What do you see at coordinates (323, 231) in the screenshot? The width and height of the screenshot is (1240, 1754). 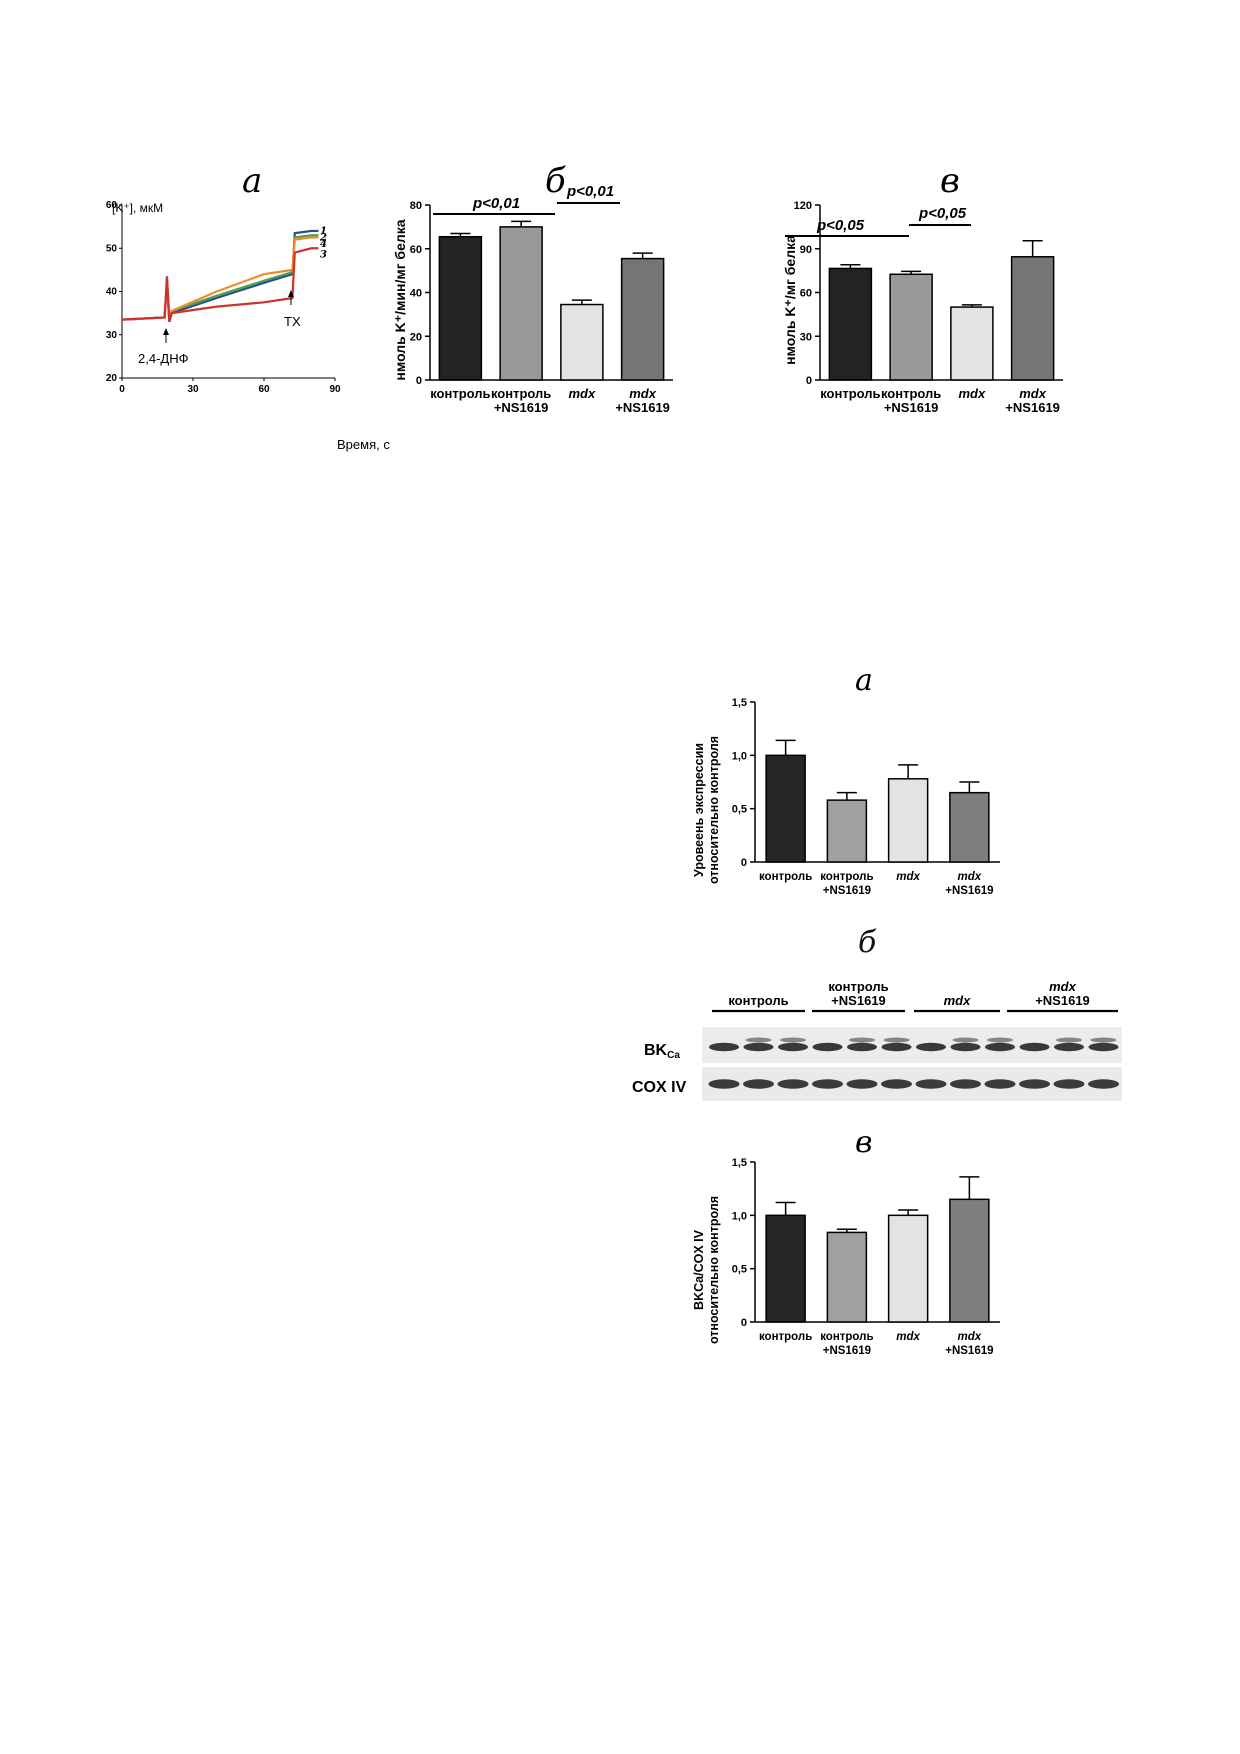 I see `series-label-1: 1` at bounding box center [323, 231].